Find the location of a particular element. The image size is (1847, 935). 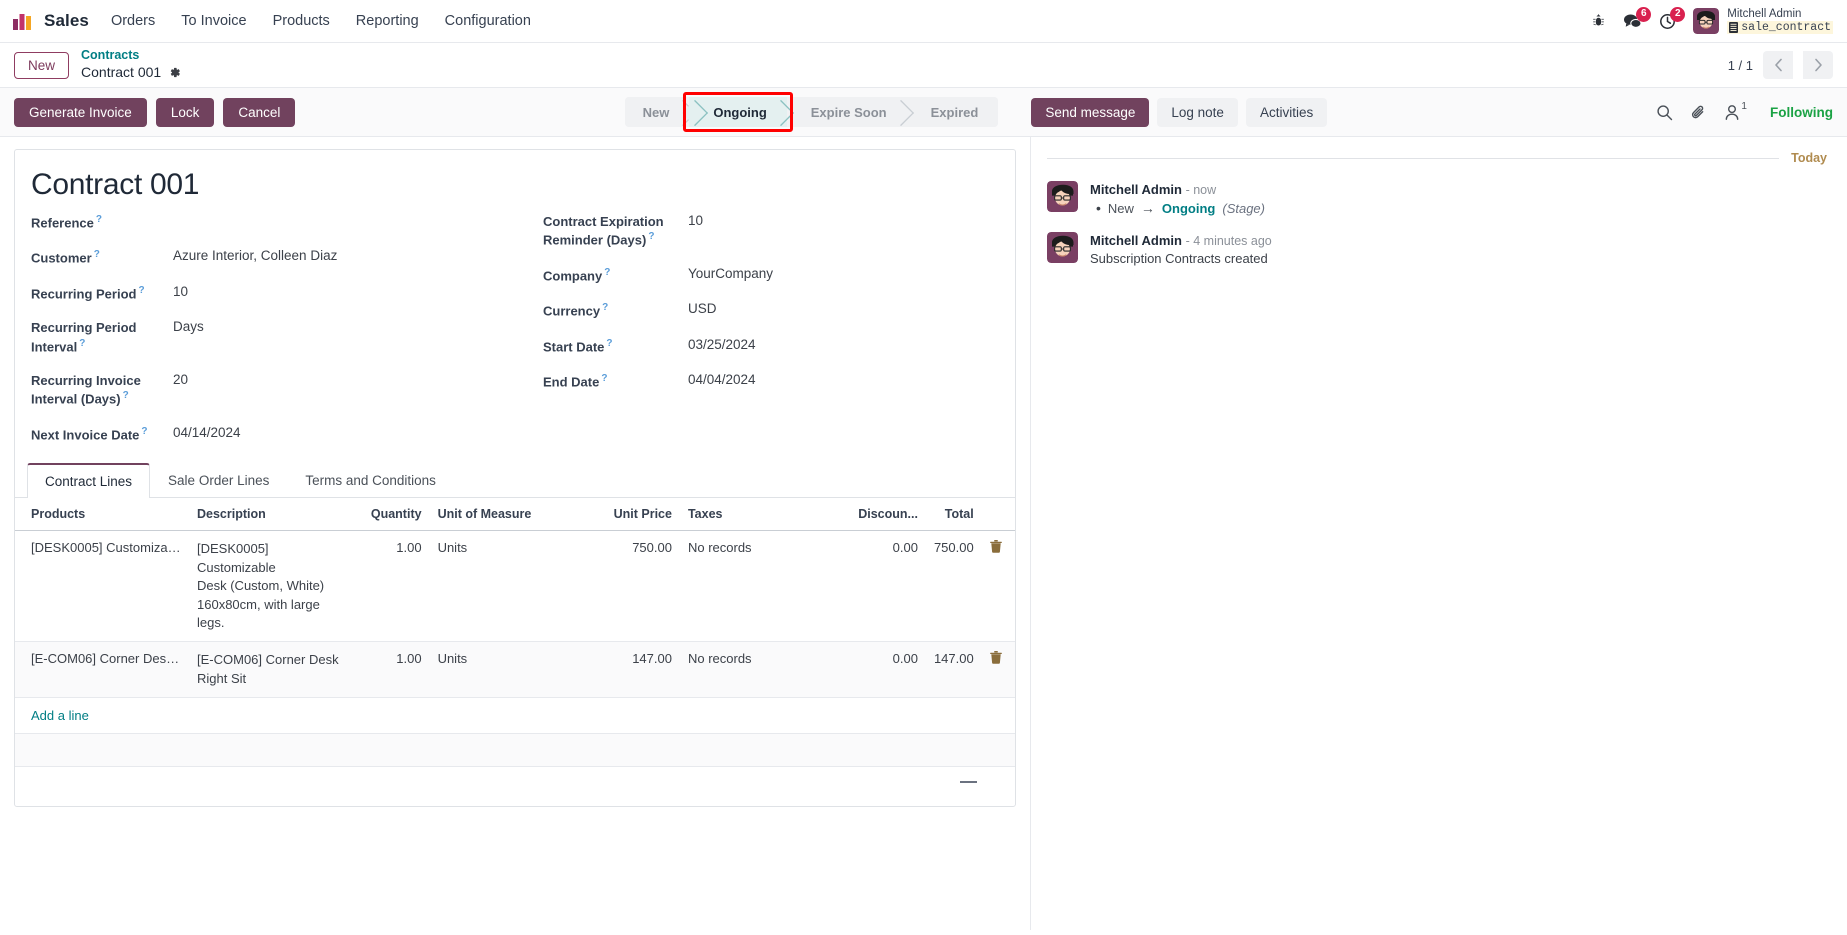

field-value-next-invoice-date: 04/14/2024 is located at coordinates (207, 432).